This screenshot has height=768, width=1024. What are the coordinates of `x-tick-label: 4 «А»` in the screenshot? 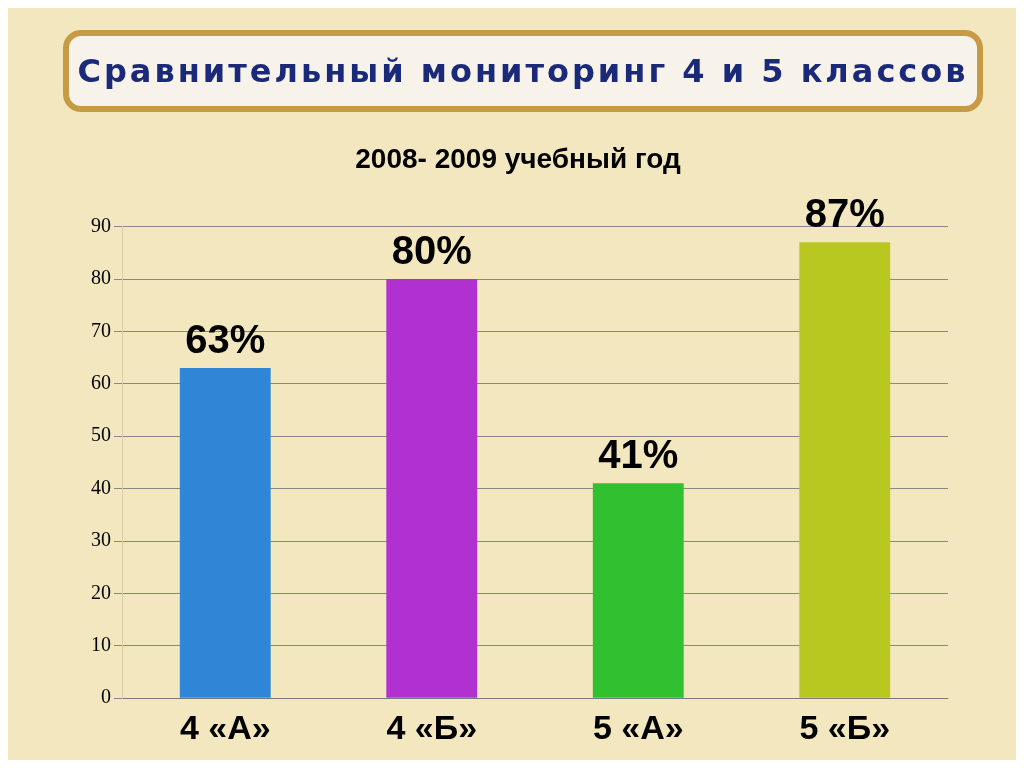 It's located at (225, 726).